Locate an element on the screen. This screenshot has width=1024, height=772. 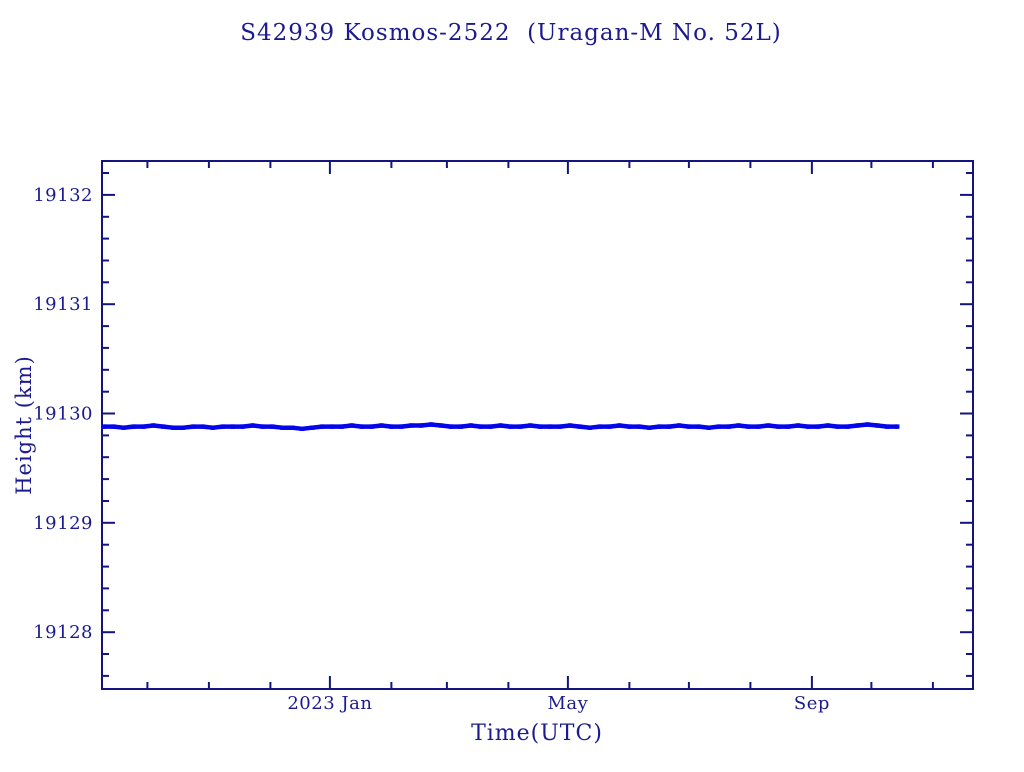
chart-title: S42939 Kosmos-2522 (Uragan-M No. 52L) is located at coordinates (510, 33).